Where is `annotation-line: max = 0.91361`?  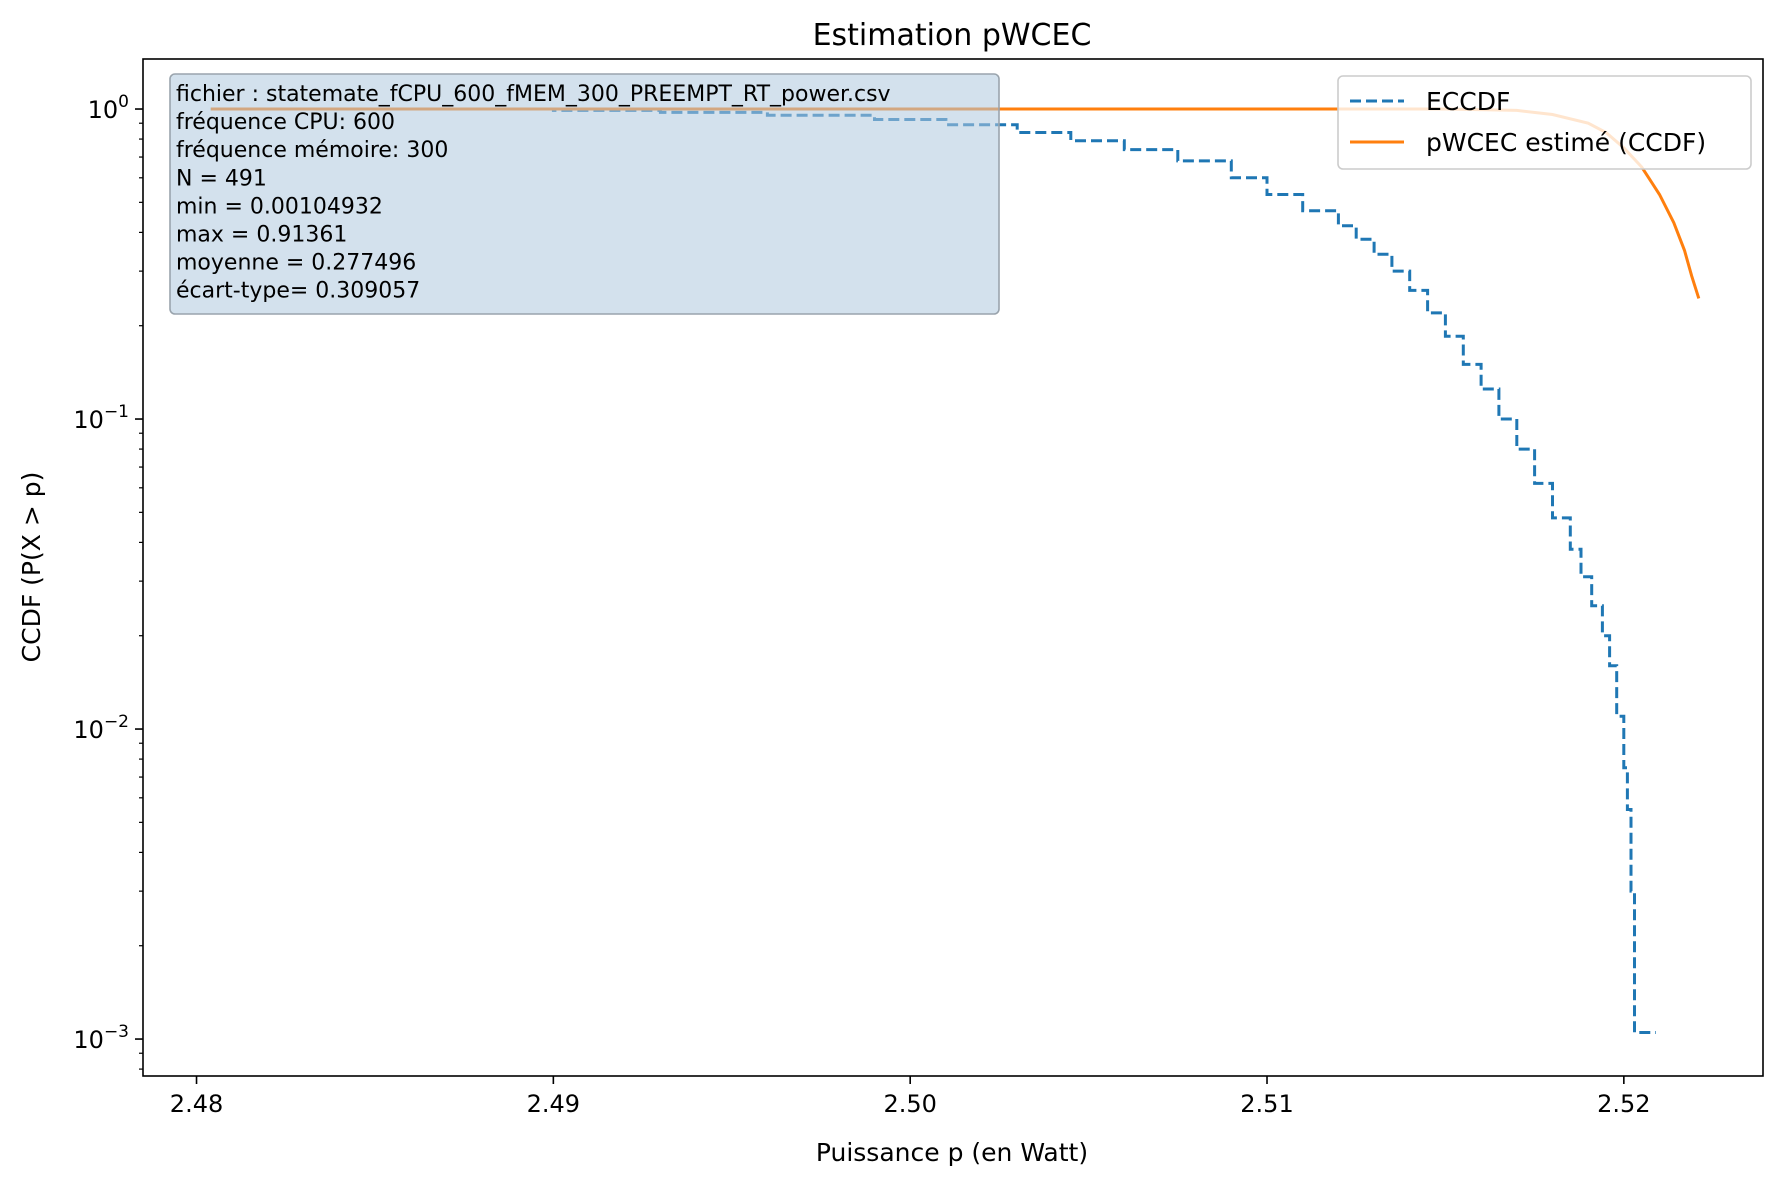
annotation-line: max = 0.91361 is located at coordinates (261, 235).